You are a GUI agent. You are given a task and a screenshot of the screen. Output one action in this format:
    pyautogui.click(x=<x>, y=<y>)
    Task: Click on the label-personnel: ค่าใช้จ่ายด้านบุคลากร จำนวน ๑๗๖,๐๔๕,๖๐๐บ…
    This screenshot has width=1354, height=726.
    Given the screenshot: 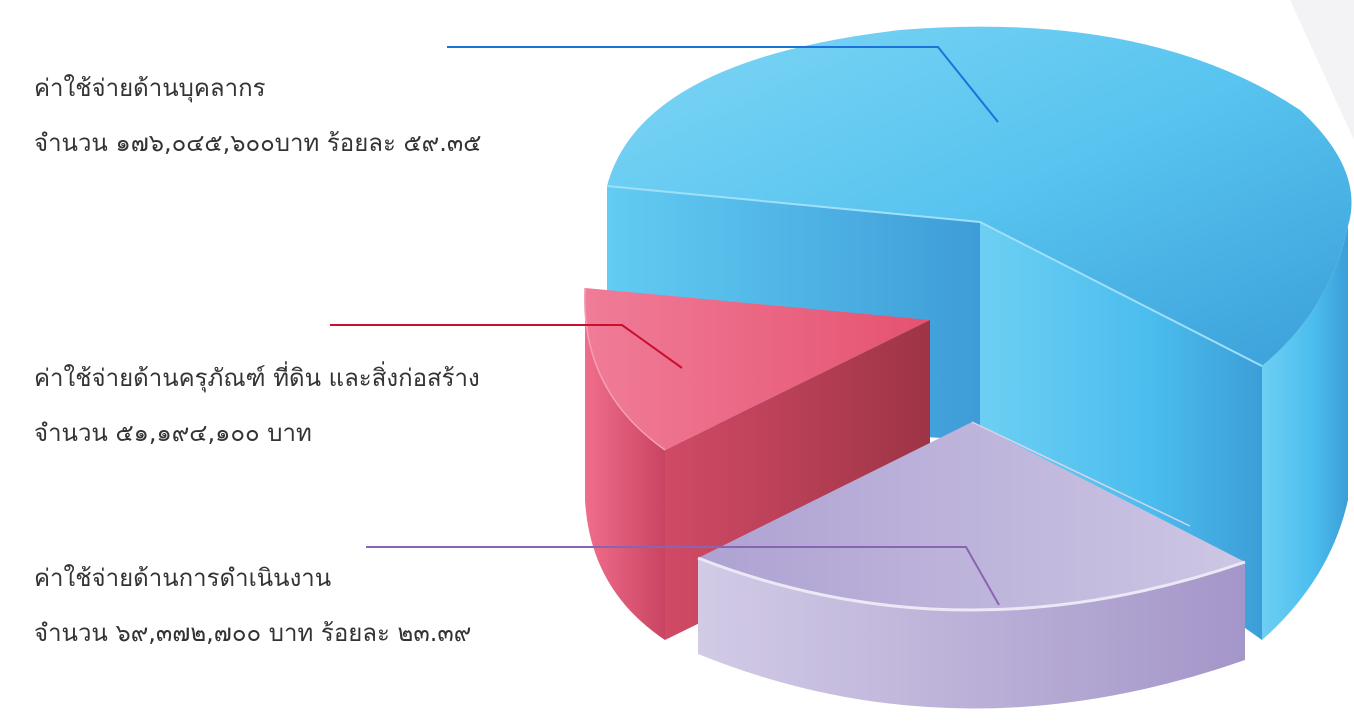 What is the action you would take?
    pyautogui.click(x=257, y=116)
    